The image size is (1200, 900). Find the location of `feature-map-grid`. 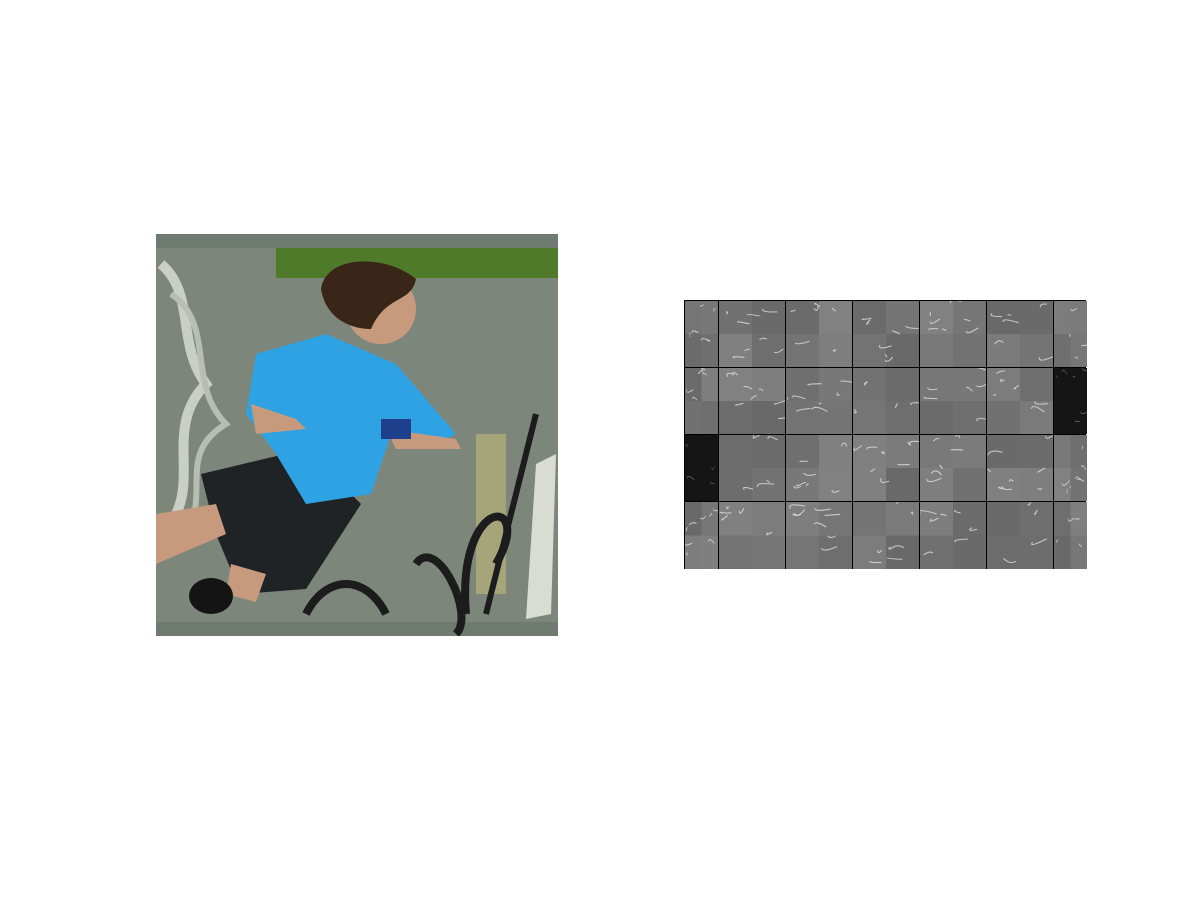

feature-map-grid is located at coordinates (885, 434).